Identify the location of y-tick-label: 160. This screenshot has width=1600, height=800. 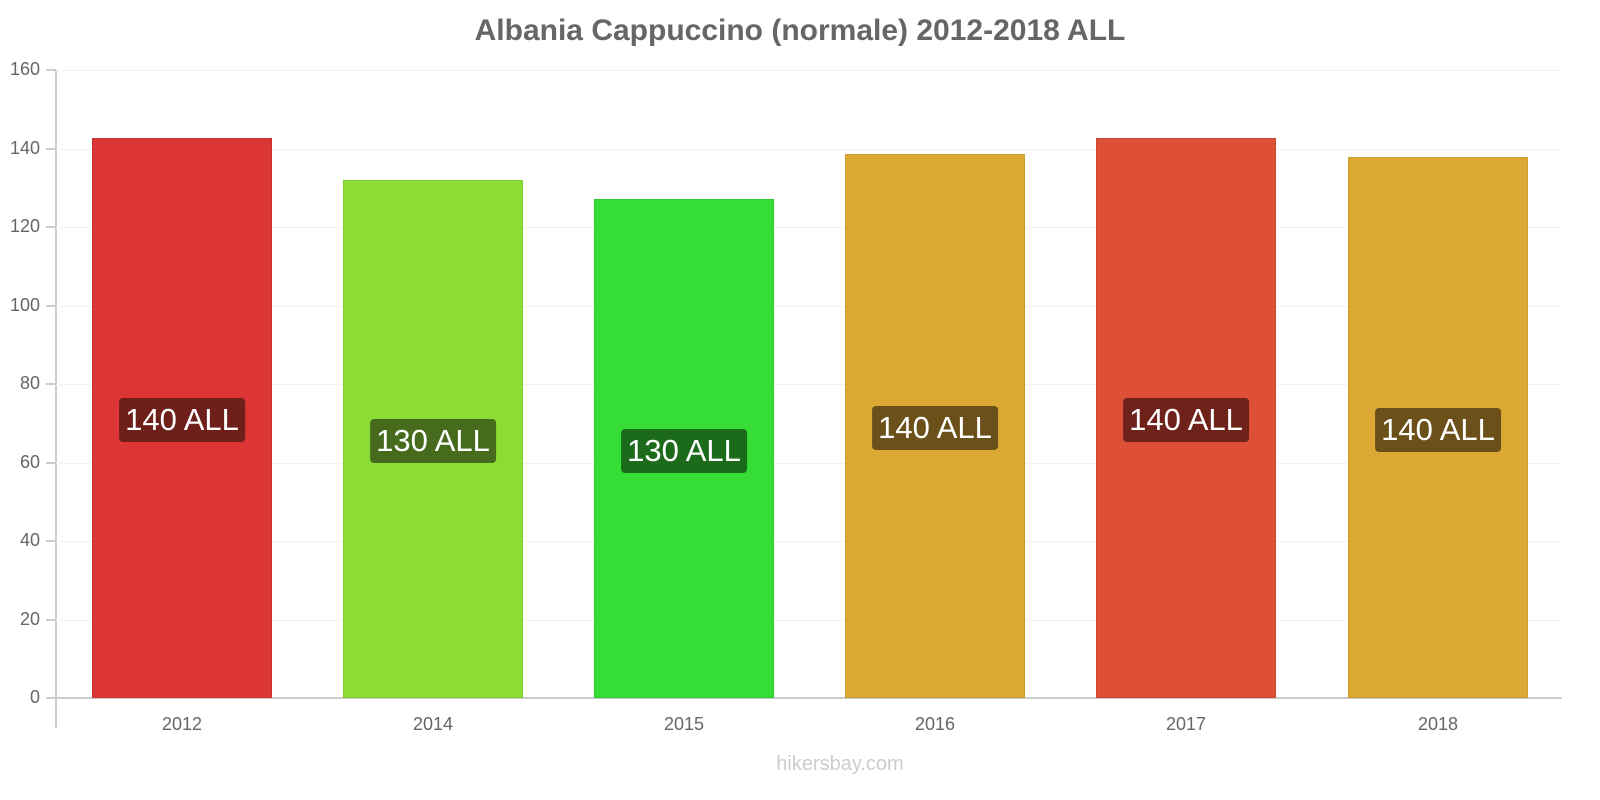
(24, 69).